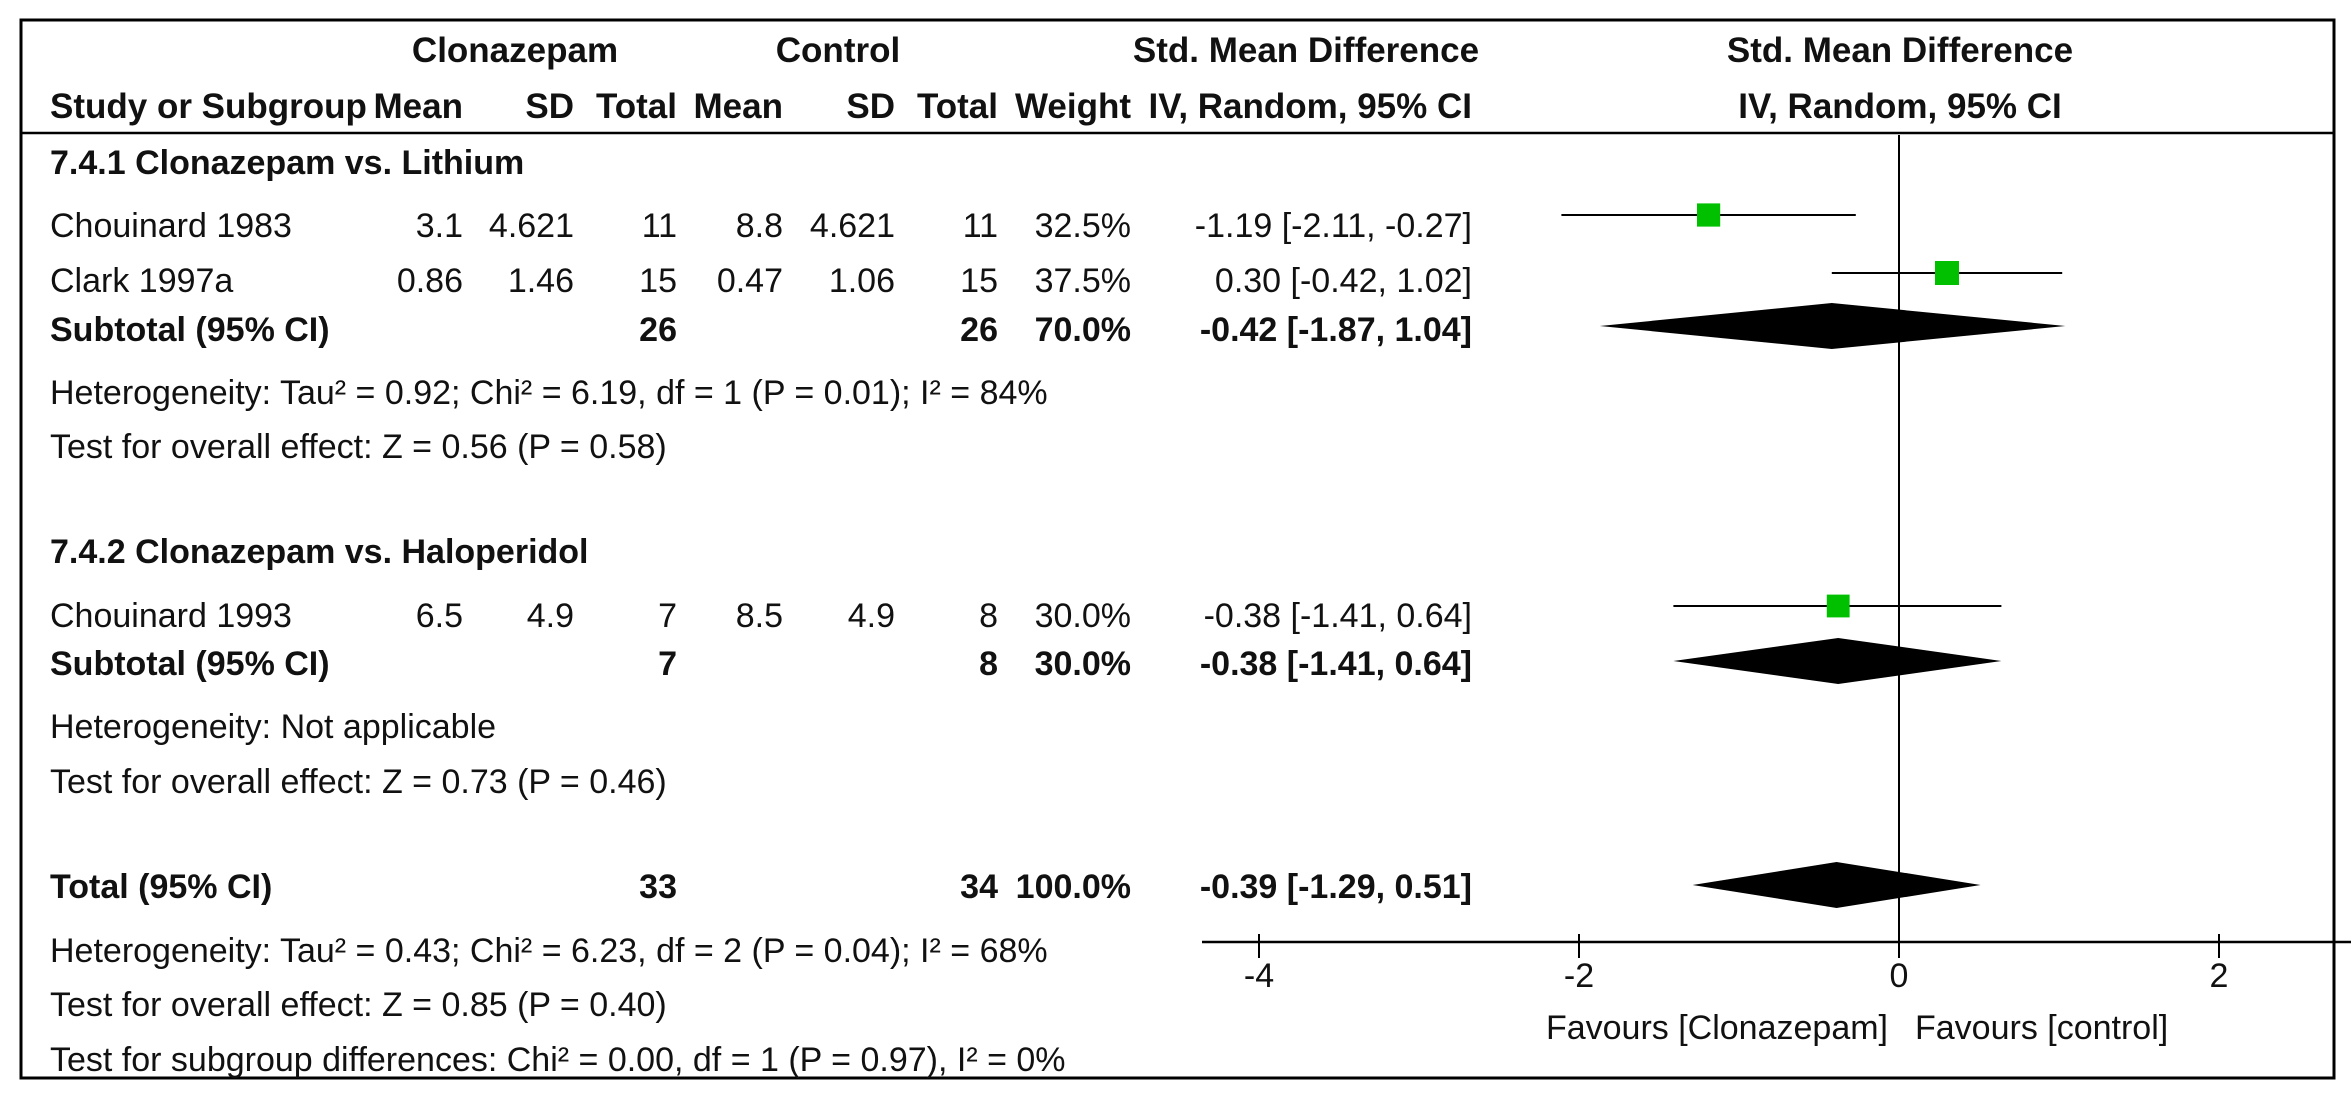 The height and width of the screenshot is (1107, 2351). What do you see at coordinates (1336, 664) in the screenshot?
I see `subtotal-effect-ci: -0.38 [-1.41, 0.64]` at bounding box center [1336, 664].